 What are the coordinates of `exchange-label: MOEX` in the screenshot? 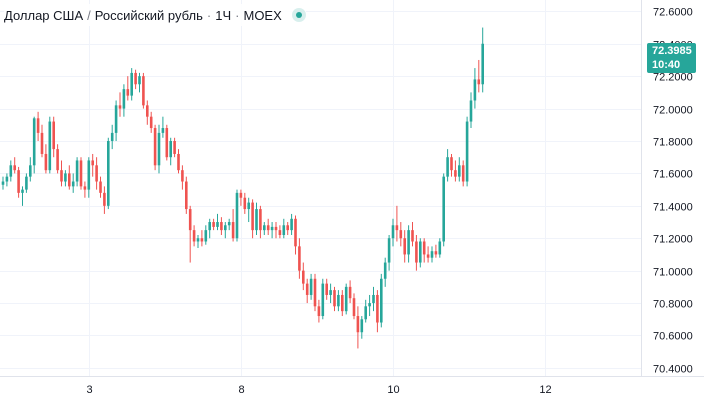 It's located at (262, 15).